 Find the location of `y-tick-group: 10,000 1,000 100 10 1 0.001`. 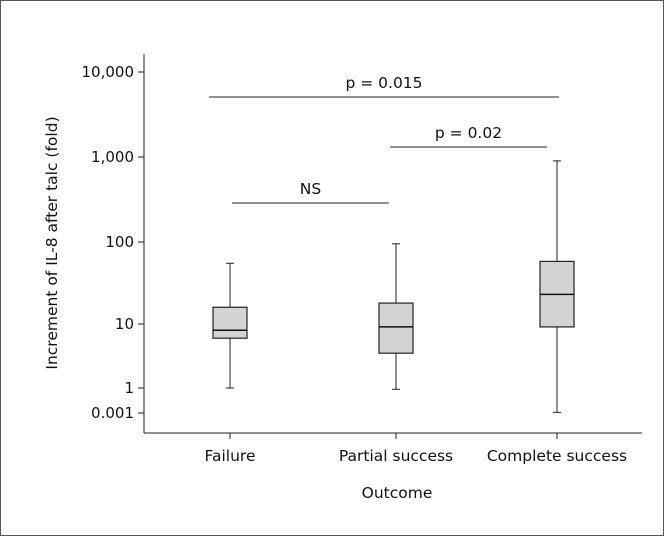

y-tick-group: 10,000 1,000 100 10 1 0.001 is located at coordinates (113, 242).